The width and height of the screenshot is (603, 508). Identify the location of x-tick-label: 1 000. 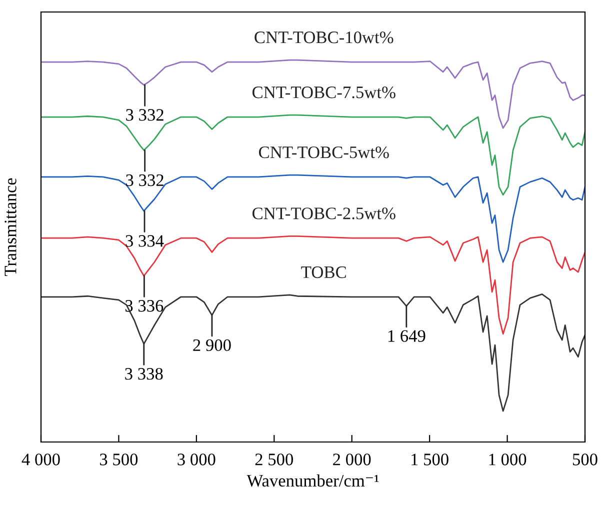
(507, 460).